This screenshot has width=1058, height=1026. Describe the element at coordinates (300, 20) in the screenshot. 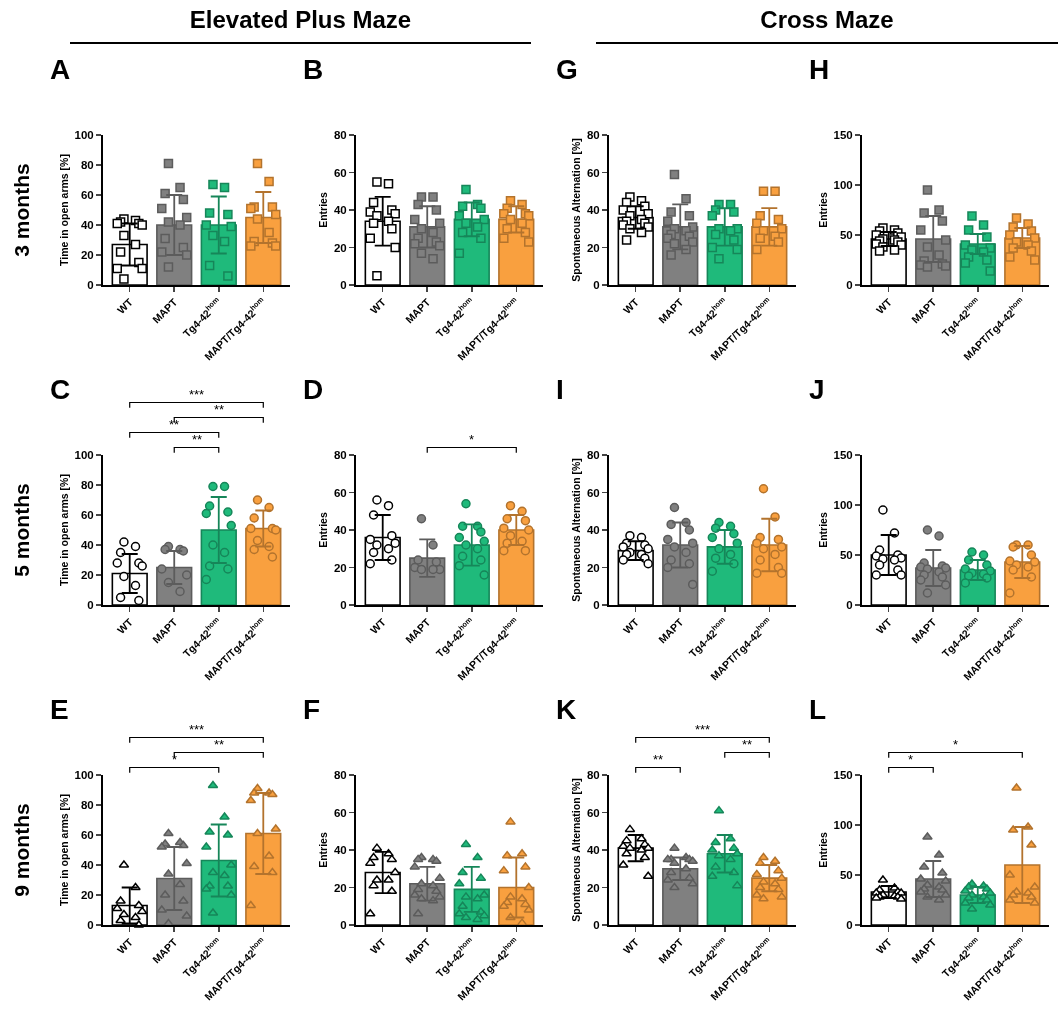

I see `text: Elevated Plus Maze` at that location.